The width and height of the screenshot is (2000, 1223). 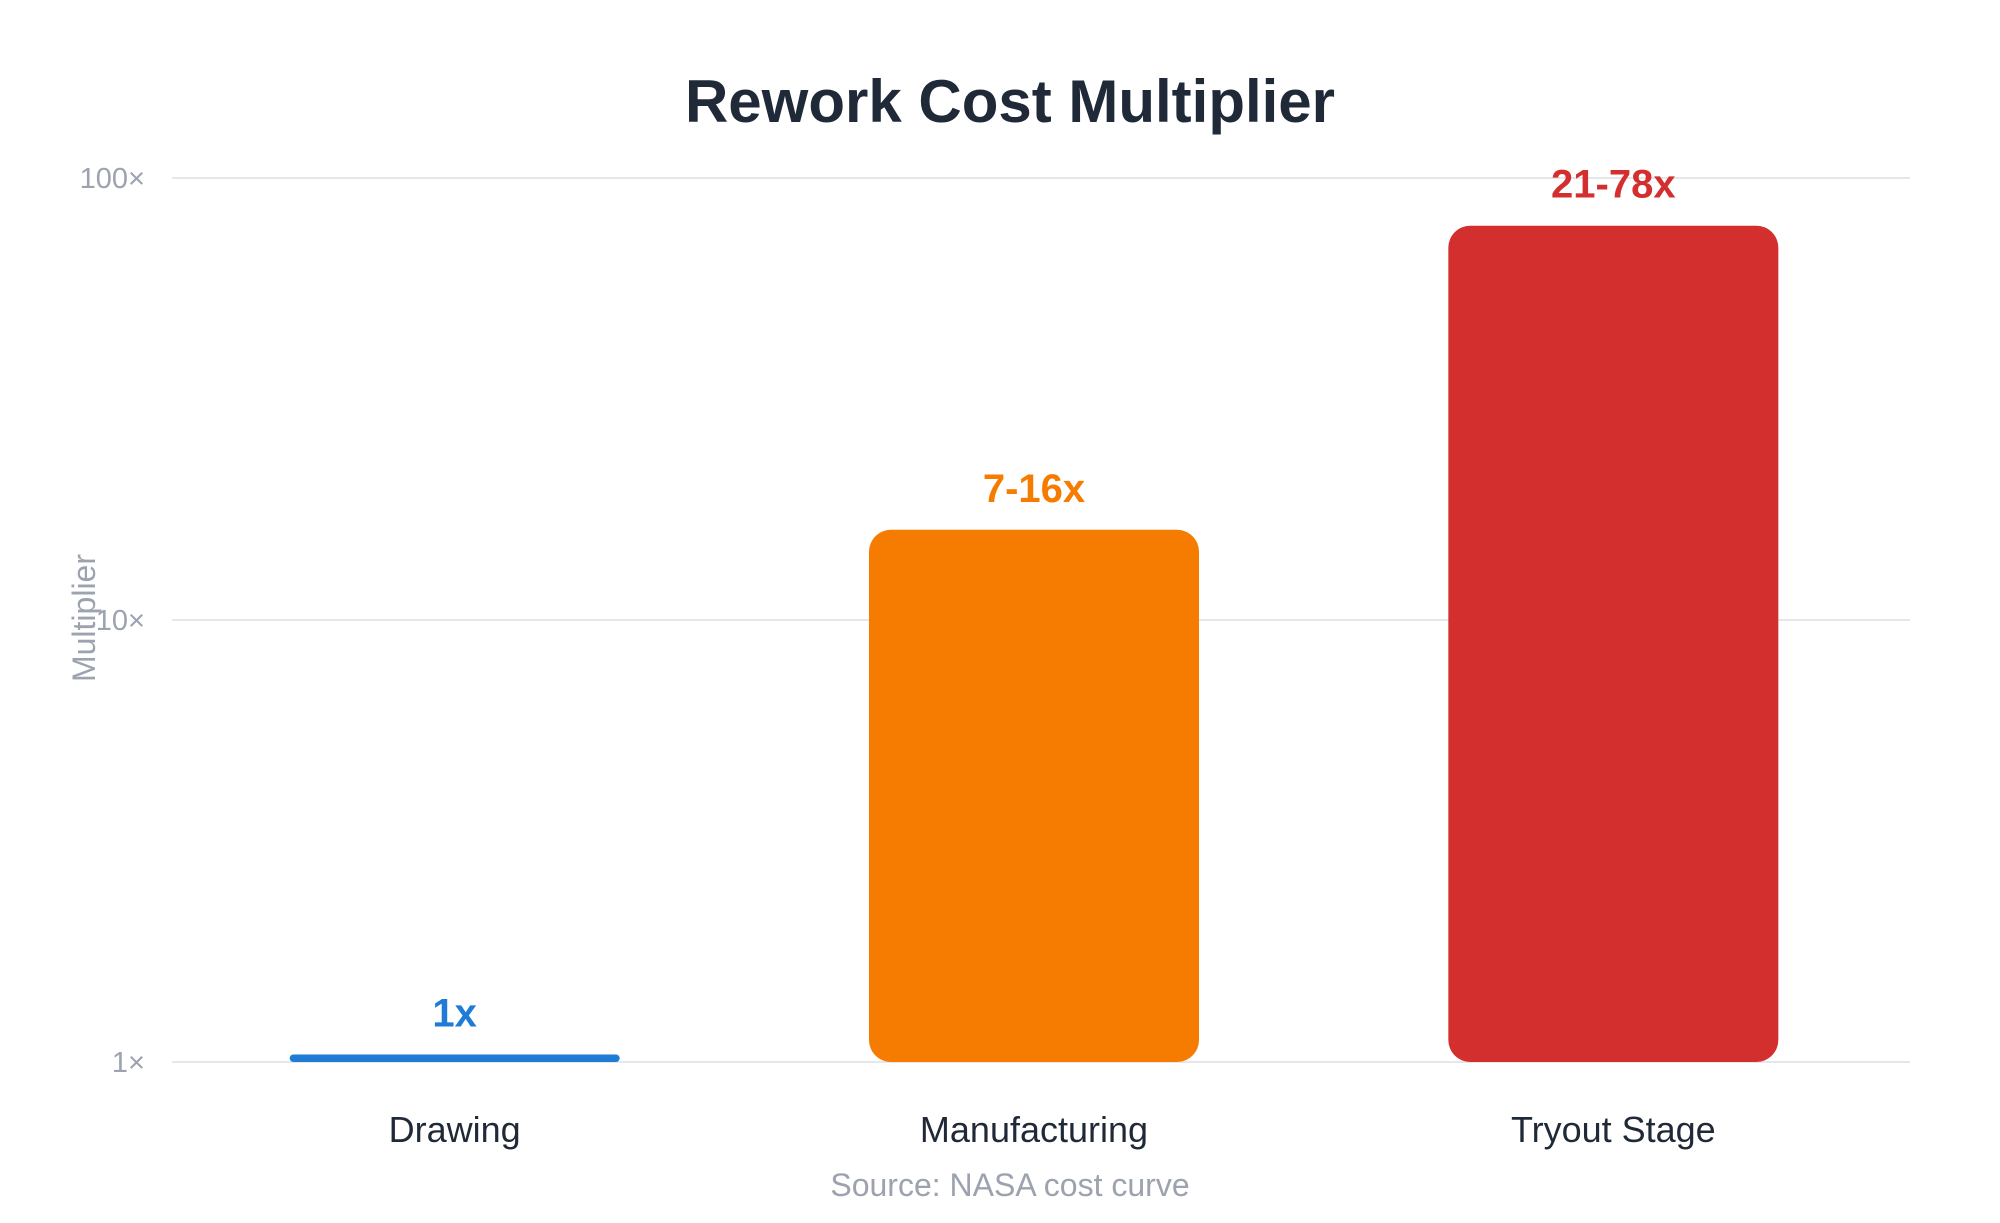 What do you see at coordinates (454, 1013) in the screenshot?
I see `data-label: 1x` at bounding box center [454, 1013].